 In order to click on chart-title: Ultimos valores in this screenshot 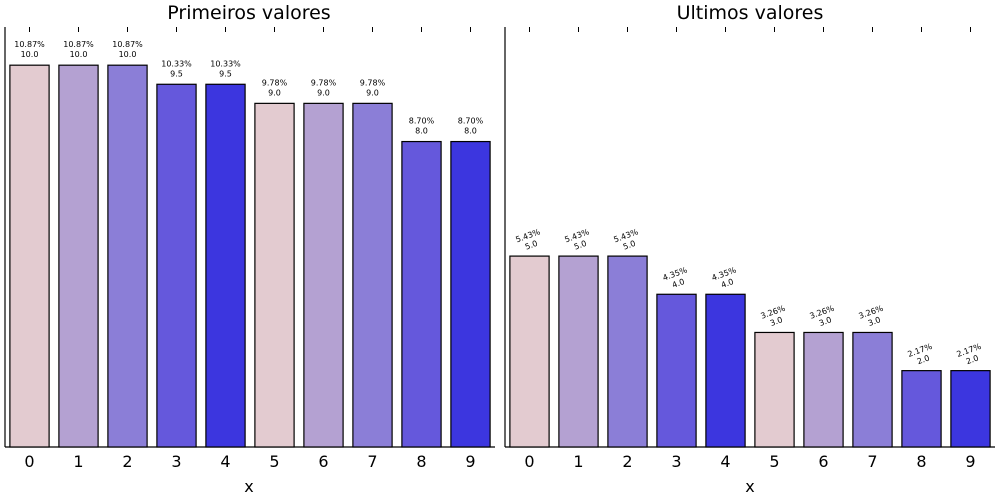, I will do `click(750, 13)`.